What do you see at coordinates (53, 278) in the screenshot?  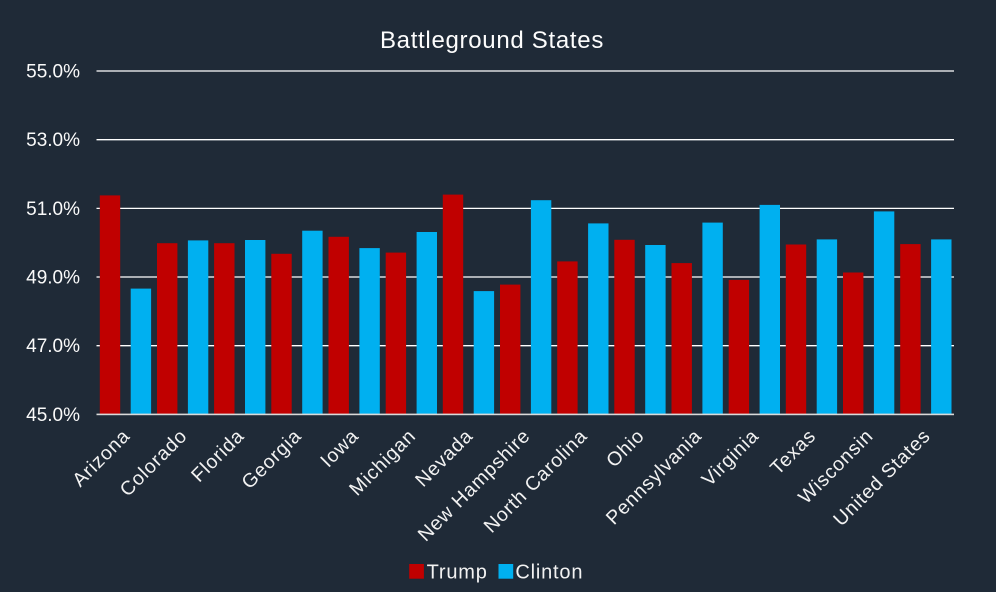 I see `svg-text: 49.0%` at bounding box center [53, 278].